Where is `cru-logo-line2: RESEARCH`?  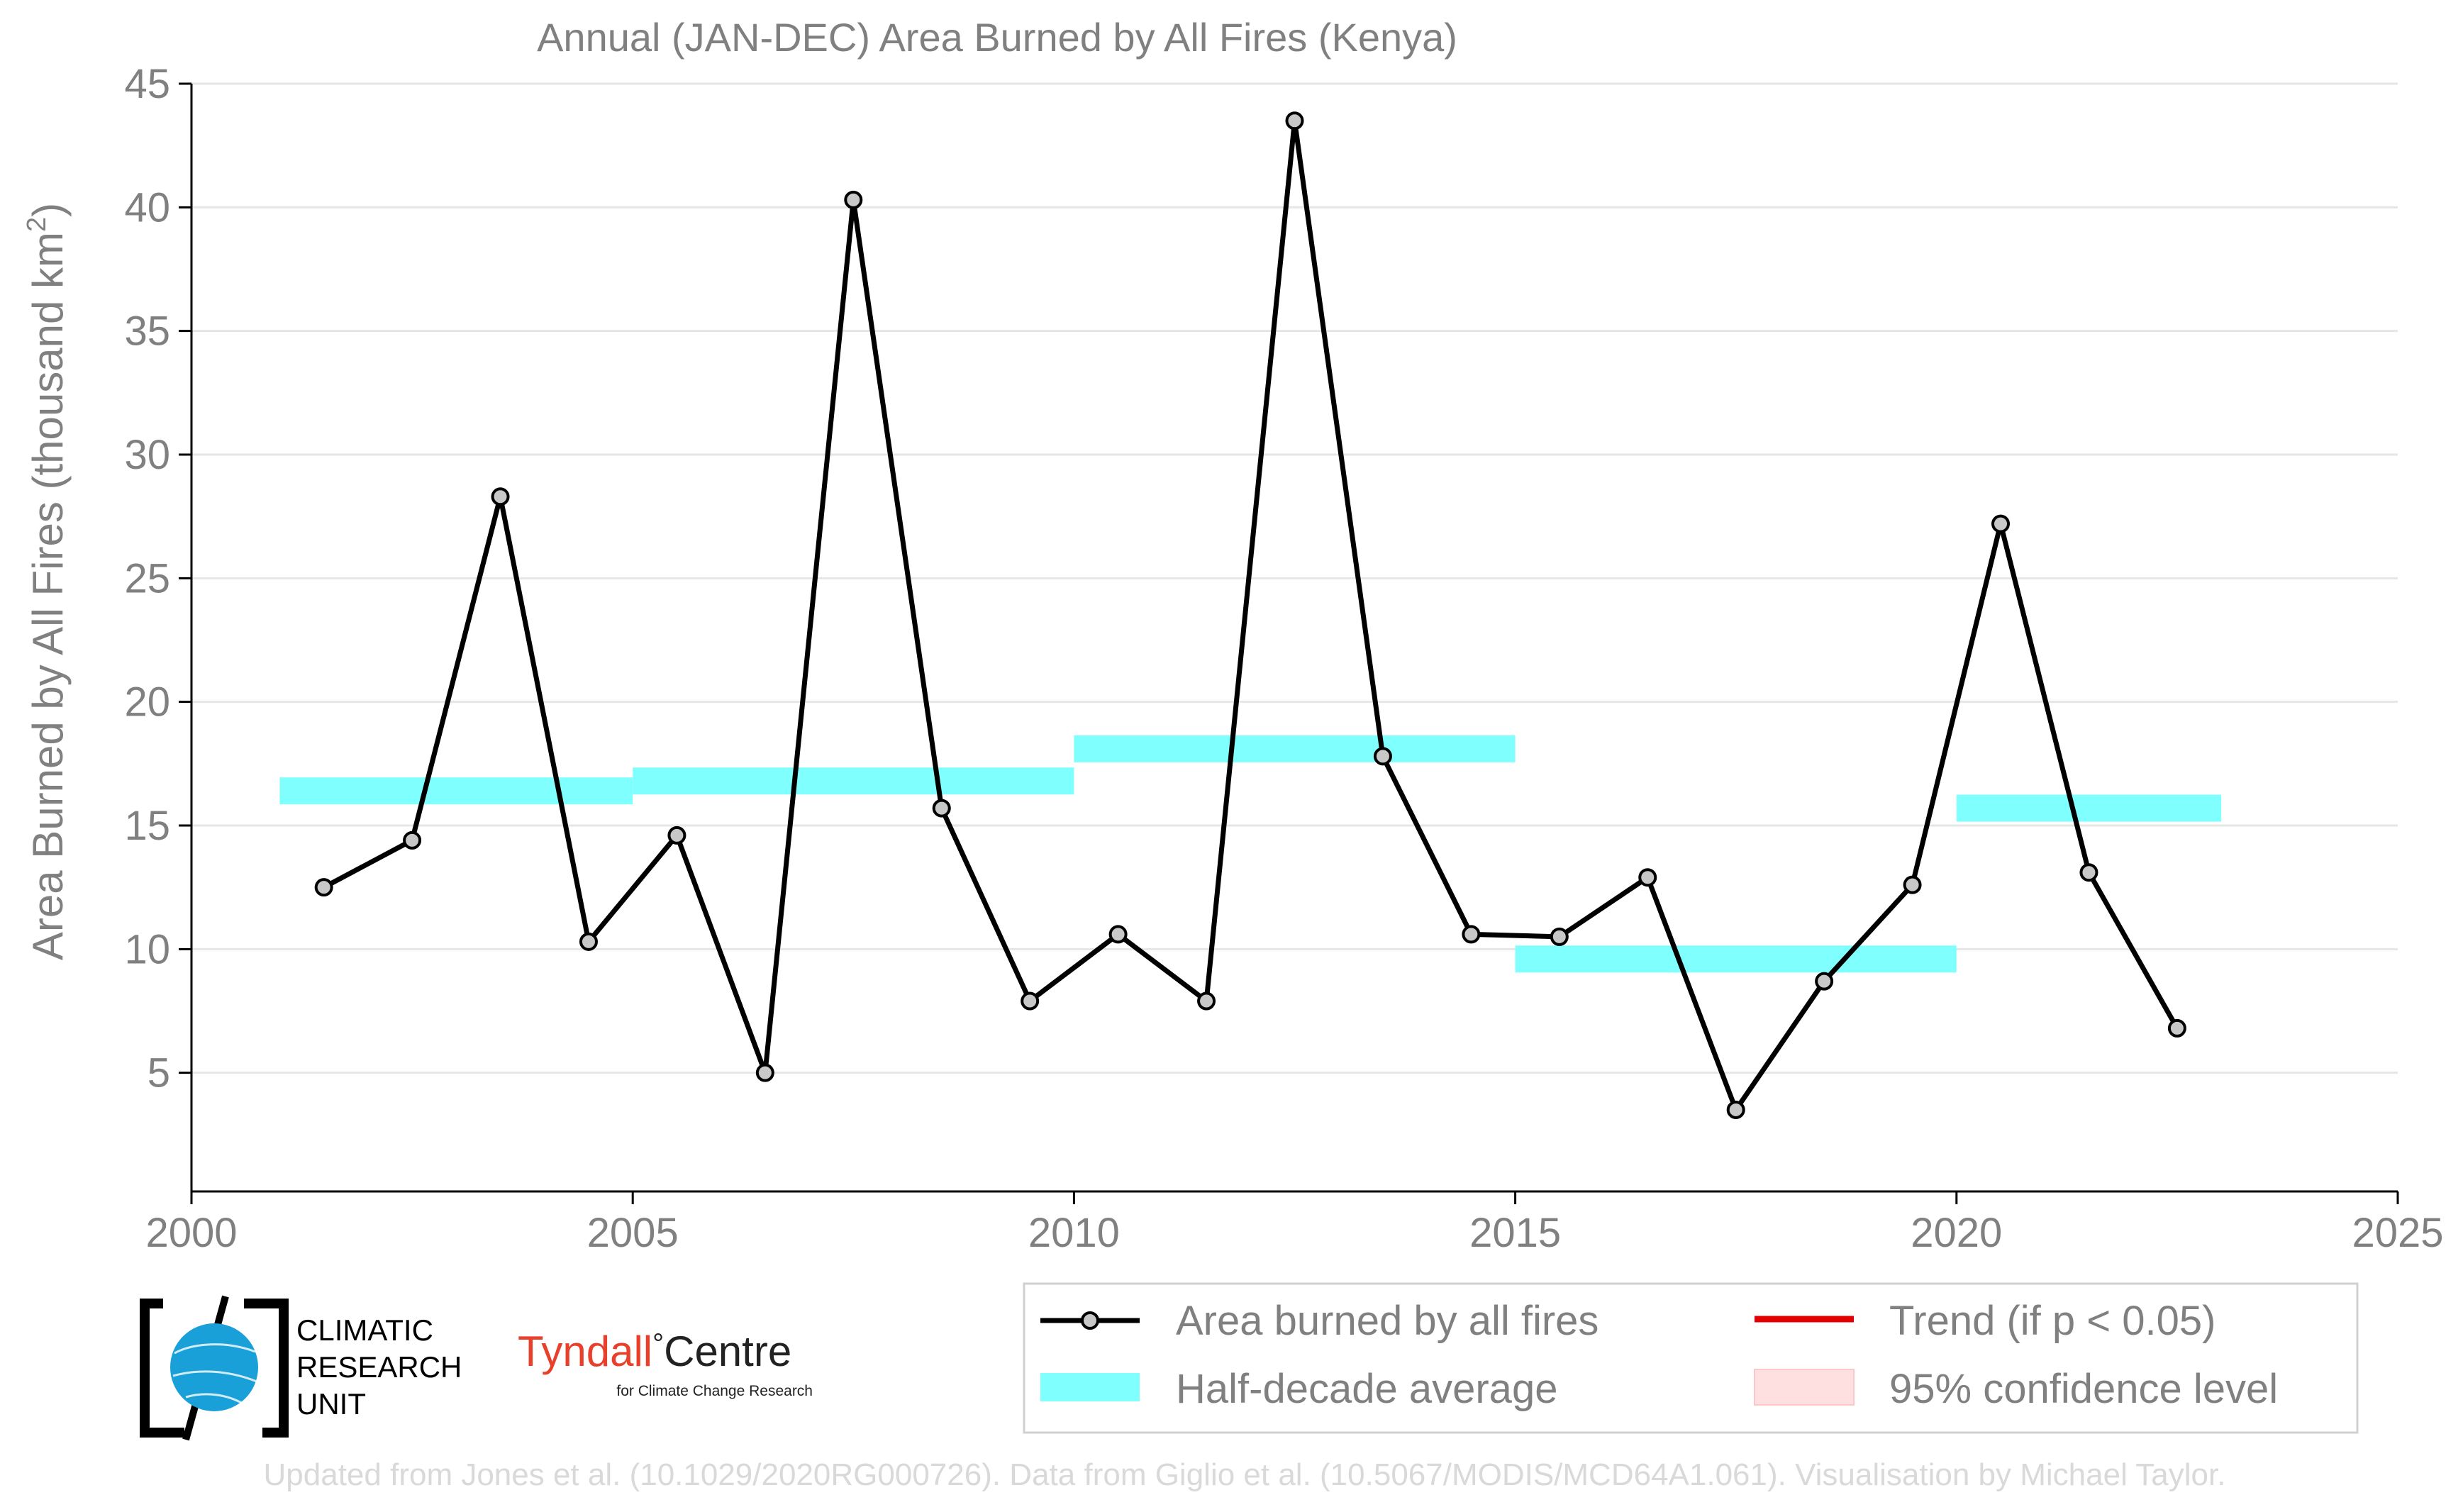
cru-logo-line2: RESEARCH is located at coordinates (379, 1367).